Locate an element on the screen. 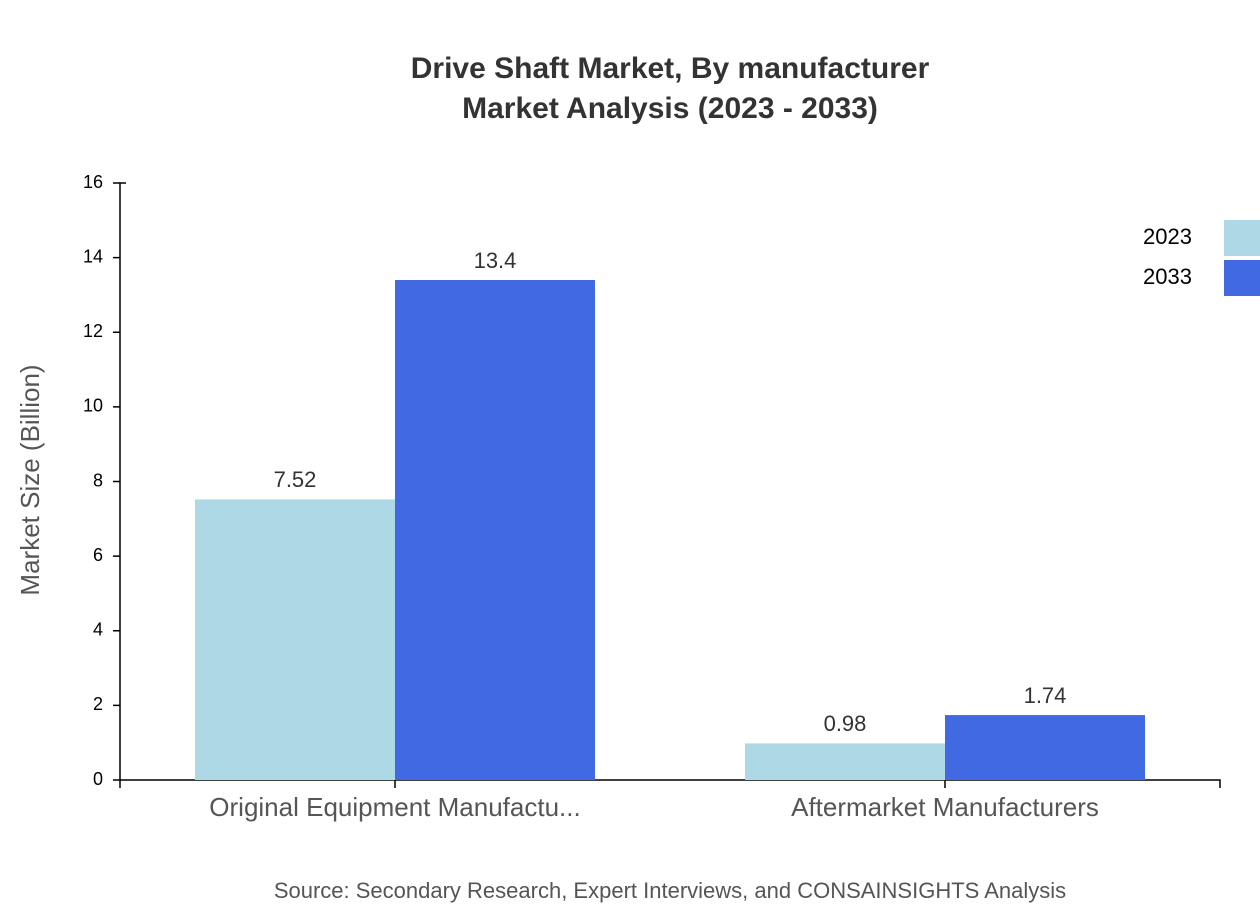 Image resolution: width=1260 pixels, height=920 pixels. value-label: 7.52 is located at coordinates (295, 479).